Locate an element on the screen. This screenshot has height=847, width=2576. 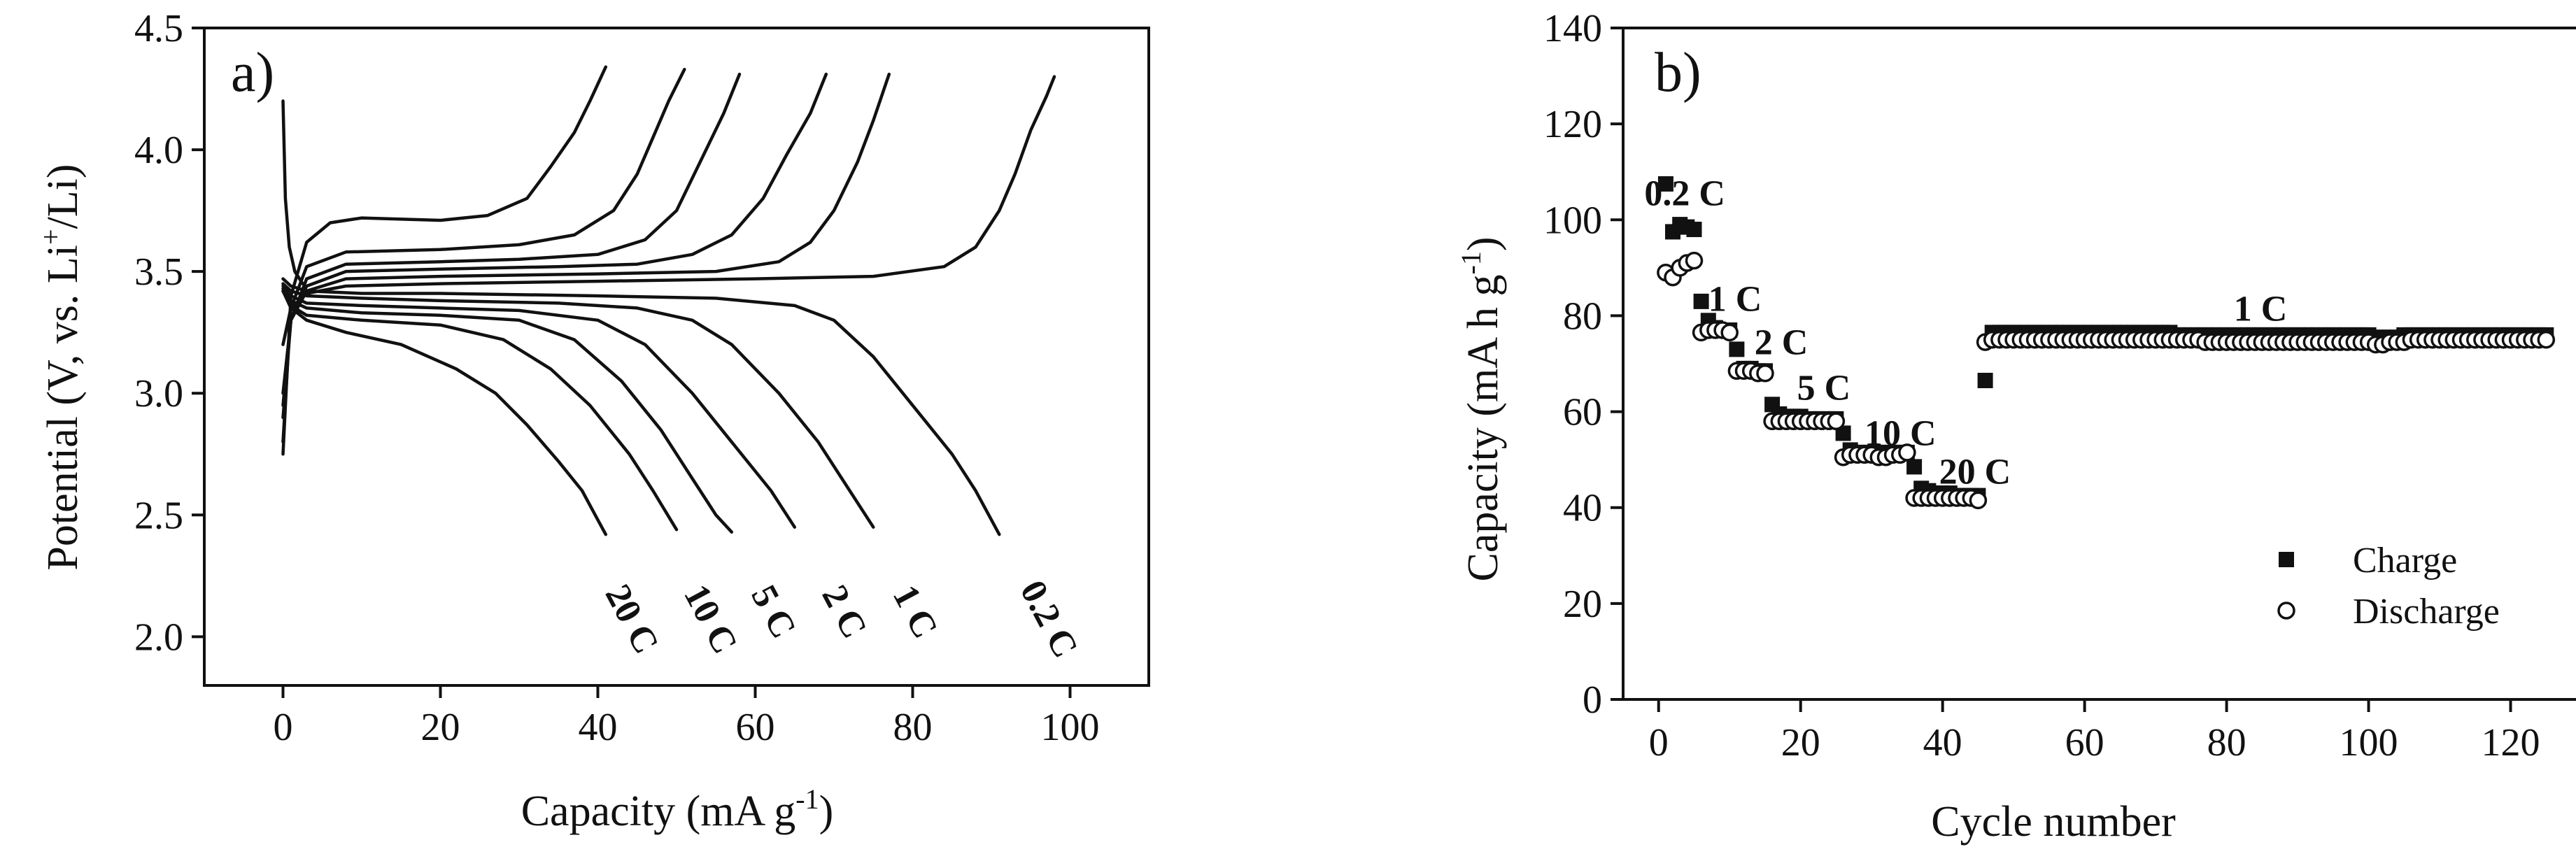
legend-discharge-marker is located at coordinates (2286, 611).